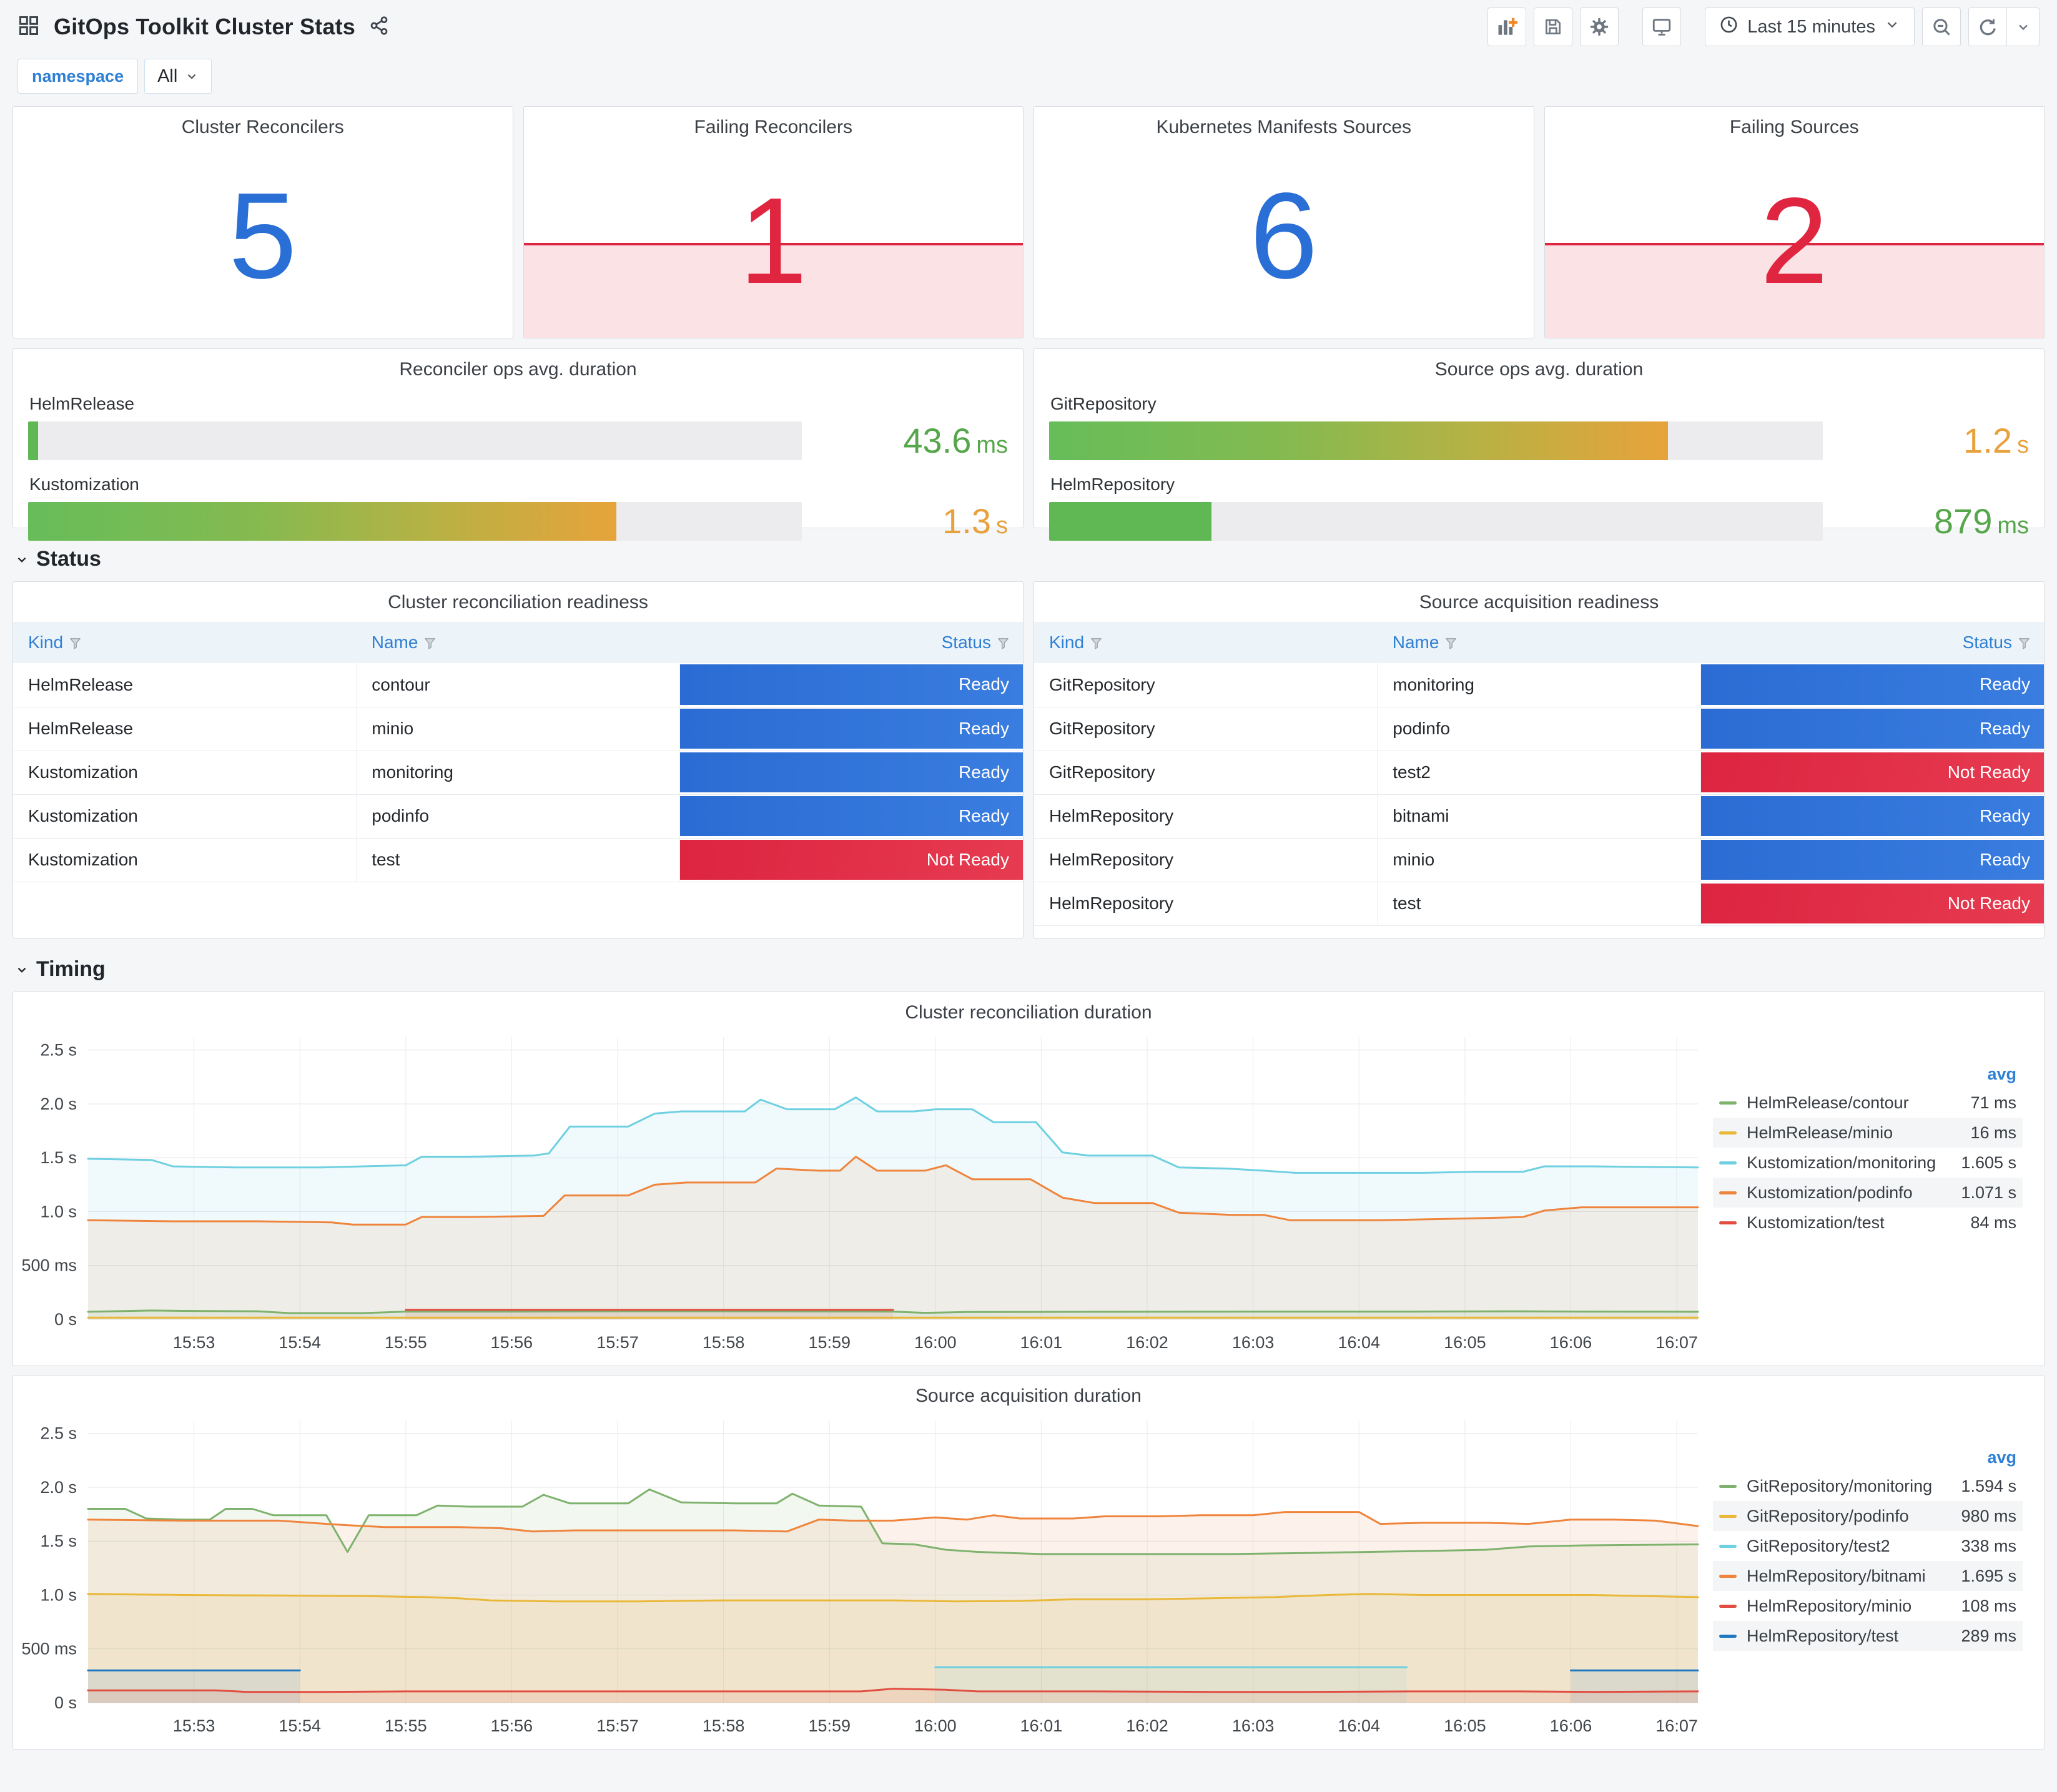 The image size is (2057, 1792). Describe the element at coordinates (1662, 26) in the screenshot. I see `cycle-view-mode-button` at that location.